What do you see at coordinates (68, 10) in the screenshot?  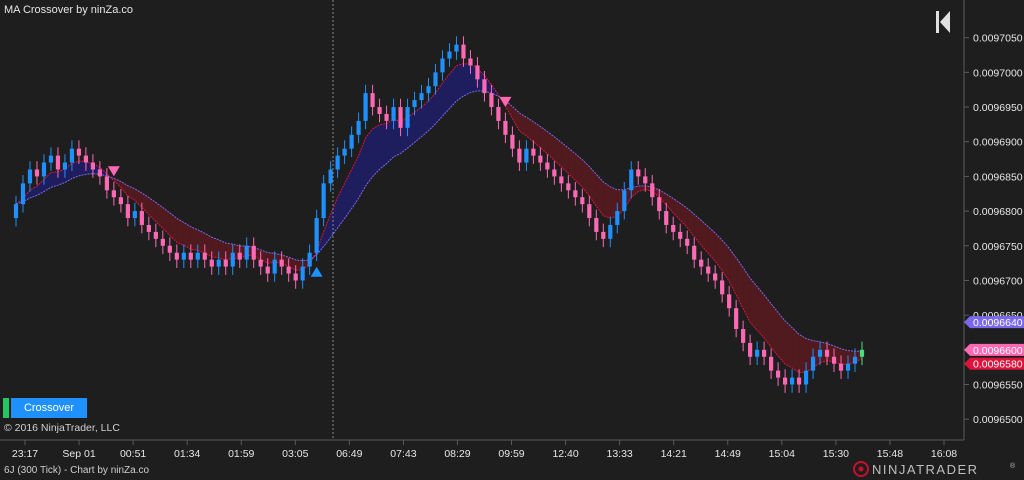 I see `chart-title: MA Crossover by ninZa.co` at bounding box center [68, 10].